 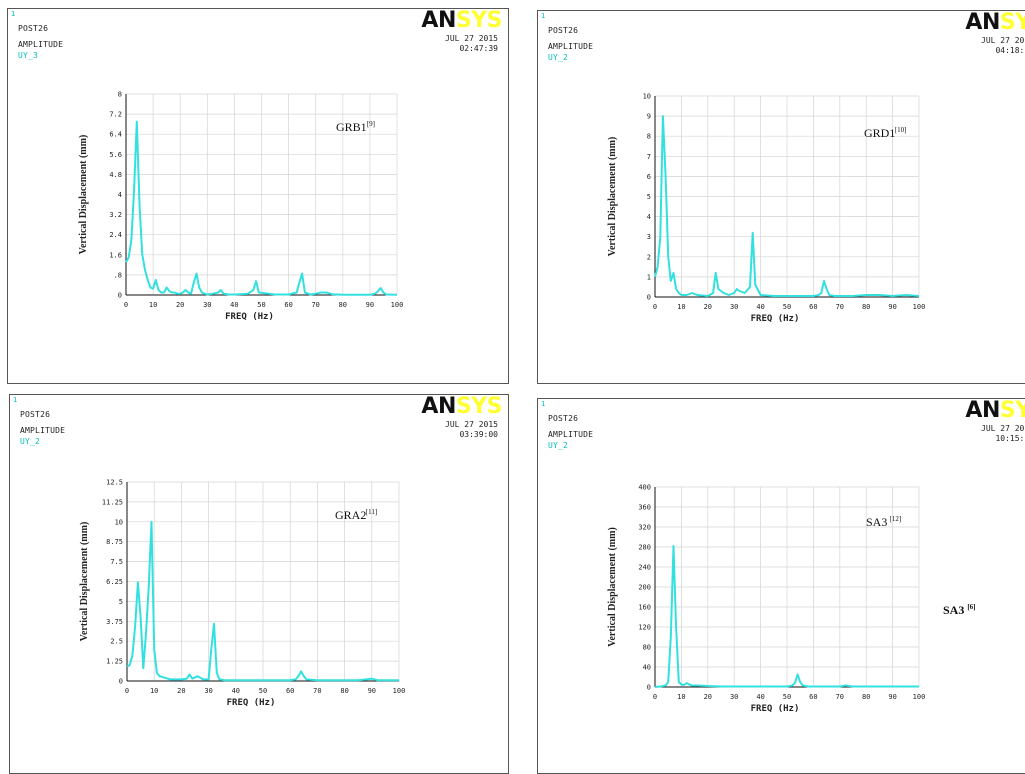 I want to click on y-tick-label: 400, so click(x=644, y=488).